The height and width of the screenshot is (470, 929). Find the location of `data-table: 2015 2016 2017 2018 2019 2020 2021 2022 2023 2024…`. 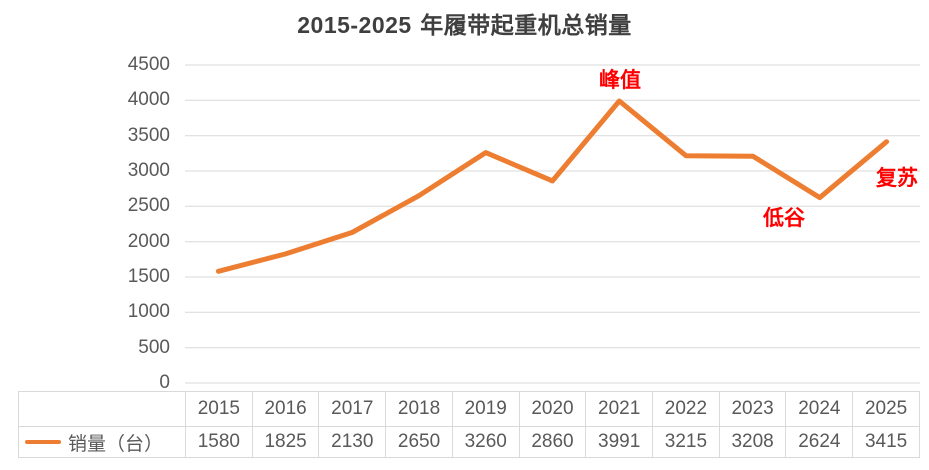

data-table: 2015 2016 2017 2018 2019 2020 2021 2022 2023 2024… is located at coordinates (469, 424).